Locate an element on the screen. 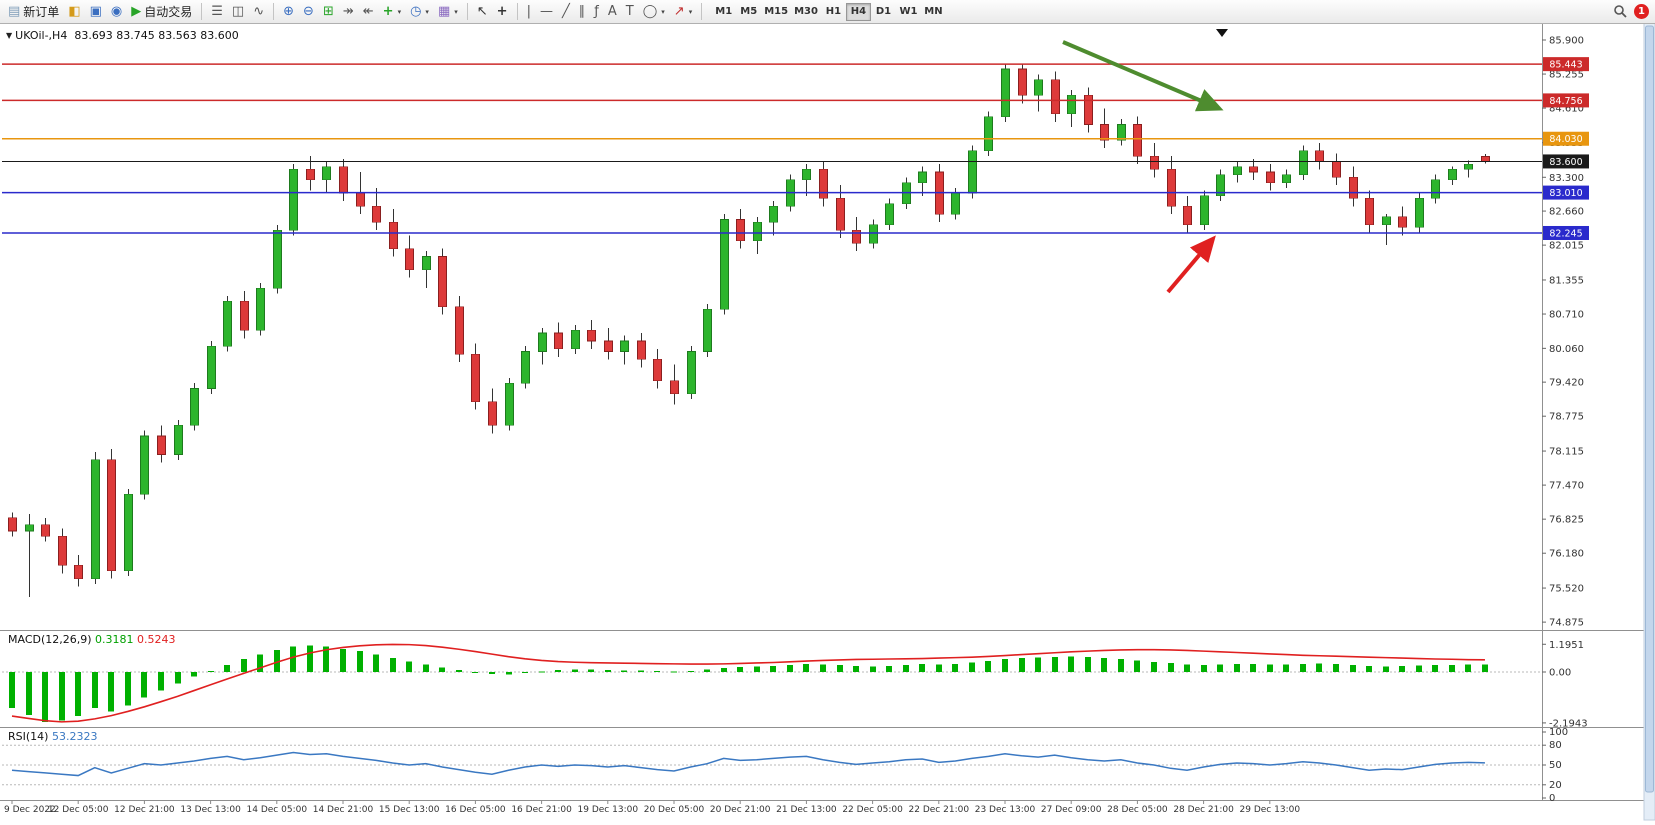 This screenshot has width=1655, height=825. templates-button: ▦ ▾ is located at coordinates (448, 12).